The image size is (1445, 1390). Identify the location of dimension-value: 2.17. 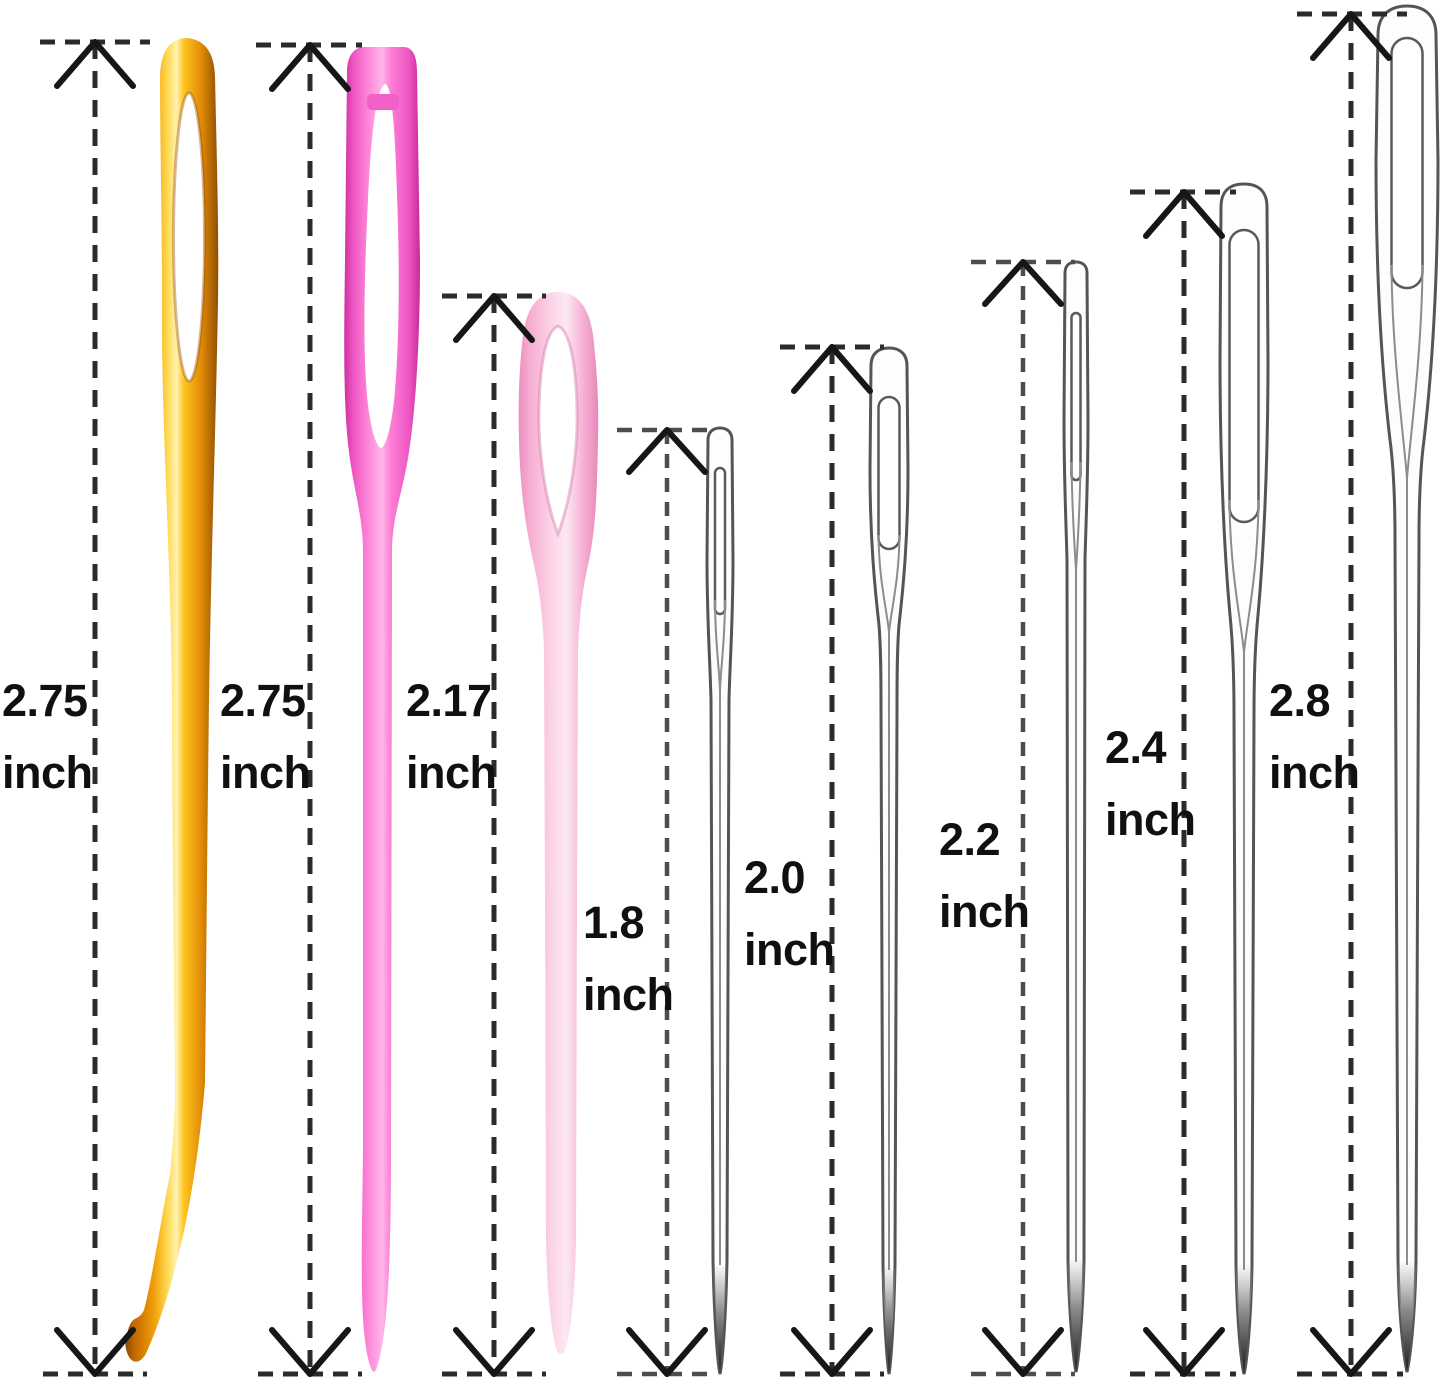
(449, 700).